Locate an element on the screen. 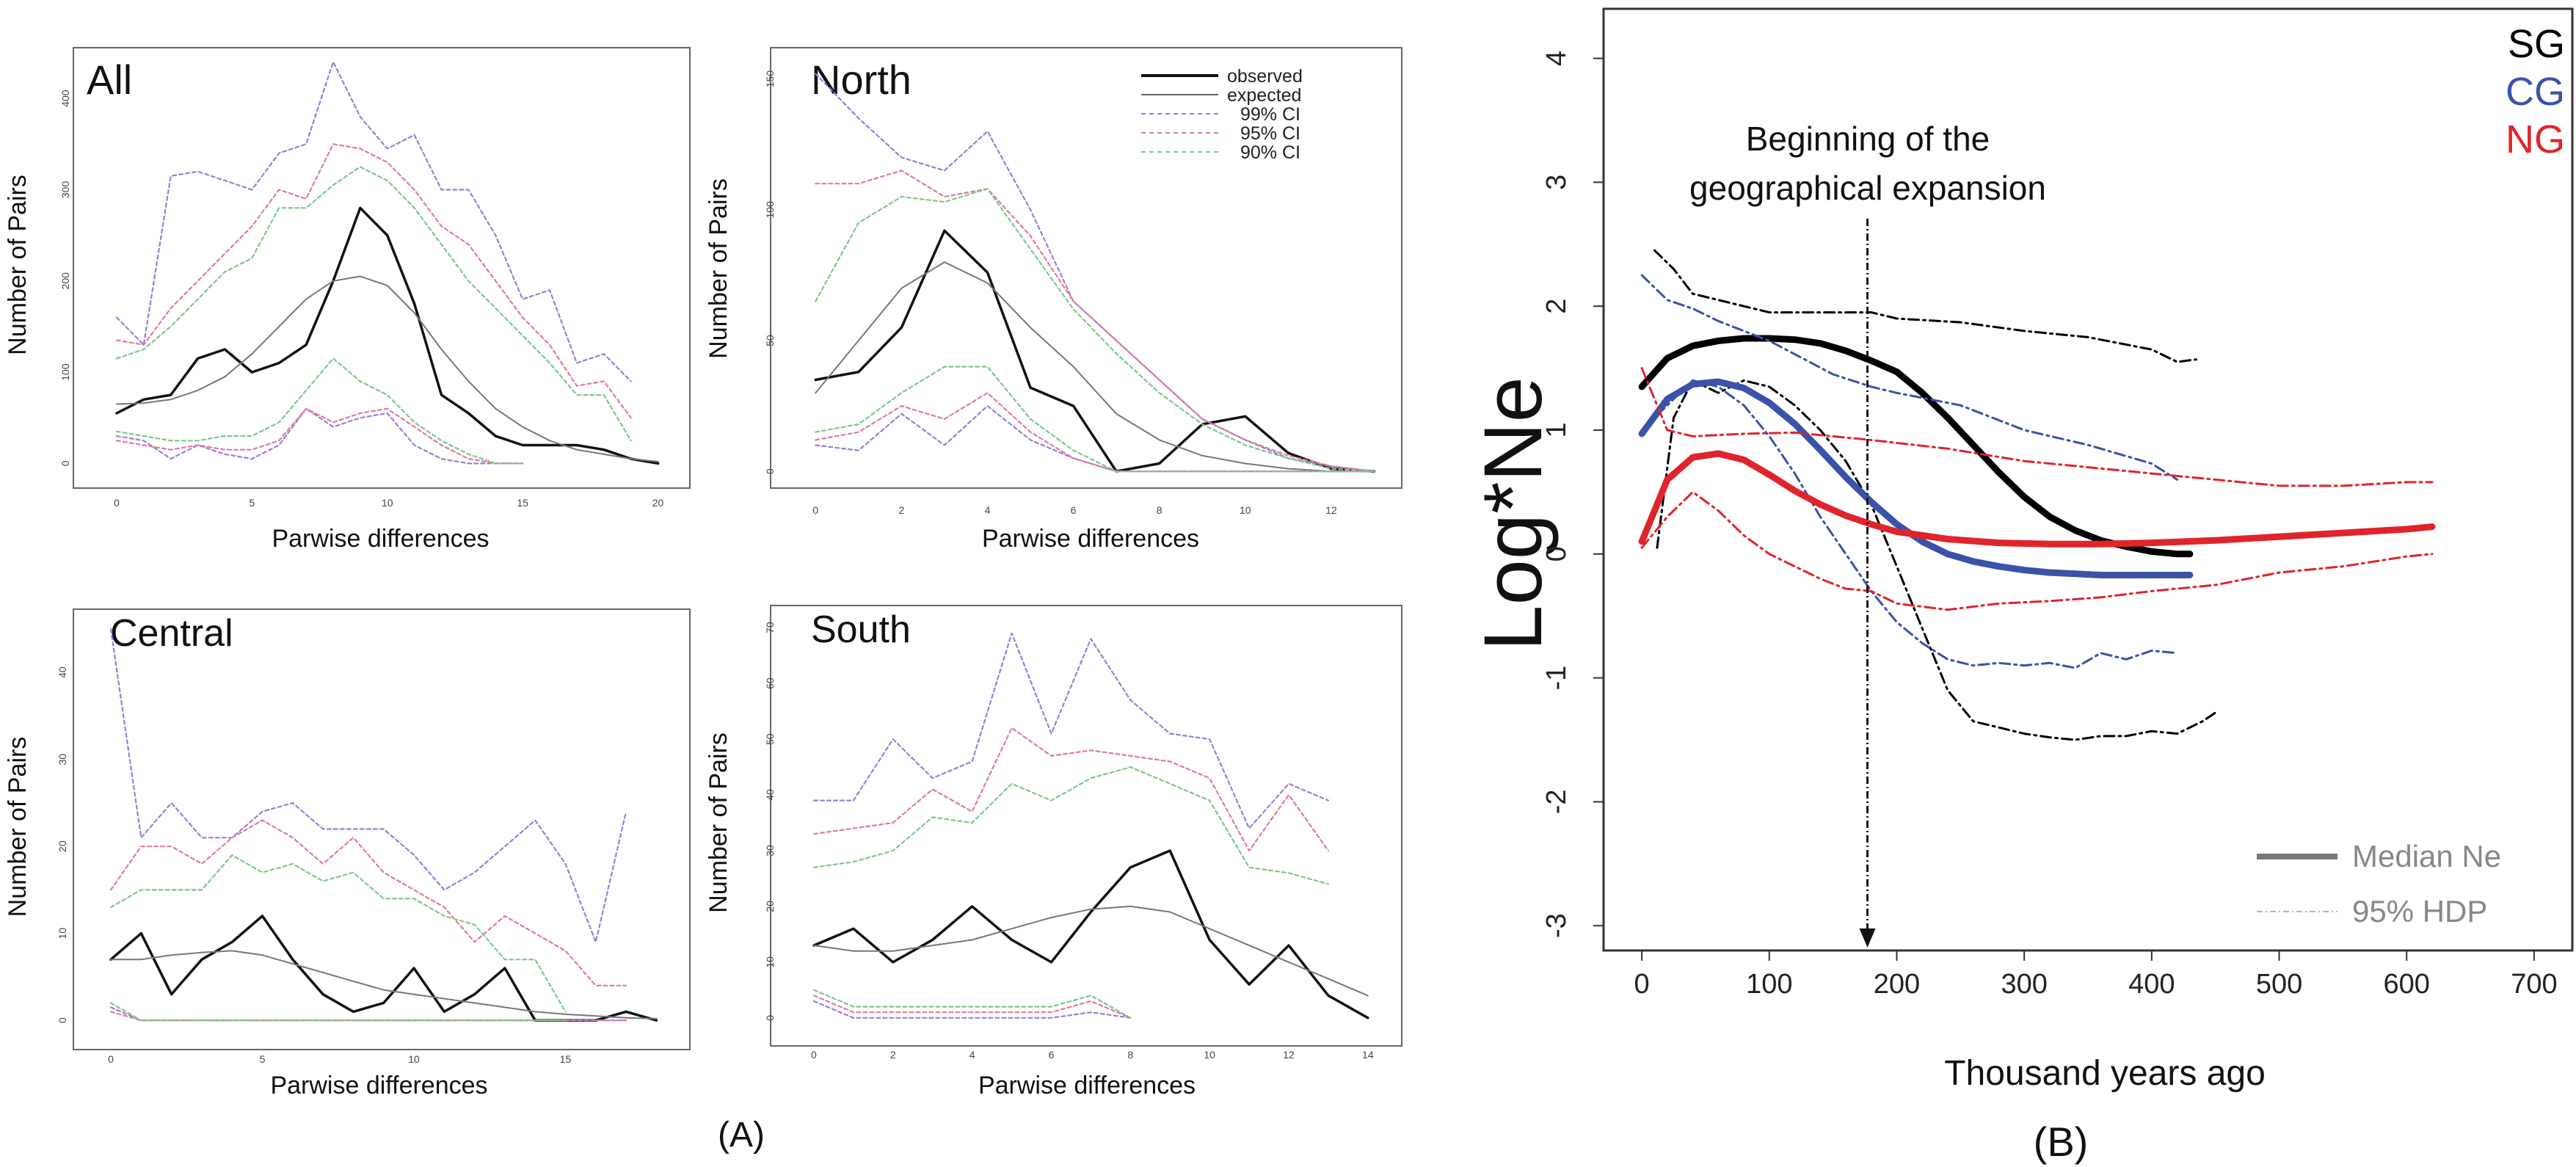 Image resolution: width=2576 pixels, height=1167 pixels. y-tick-label: 20 is located at coordinates (62, 846).